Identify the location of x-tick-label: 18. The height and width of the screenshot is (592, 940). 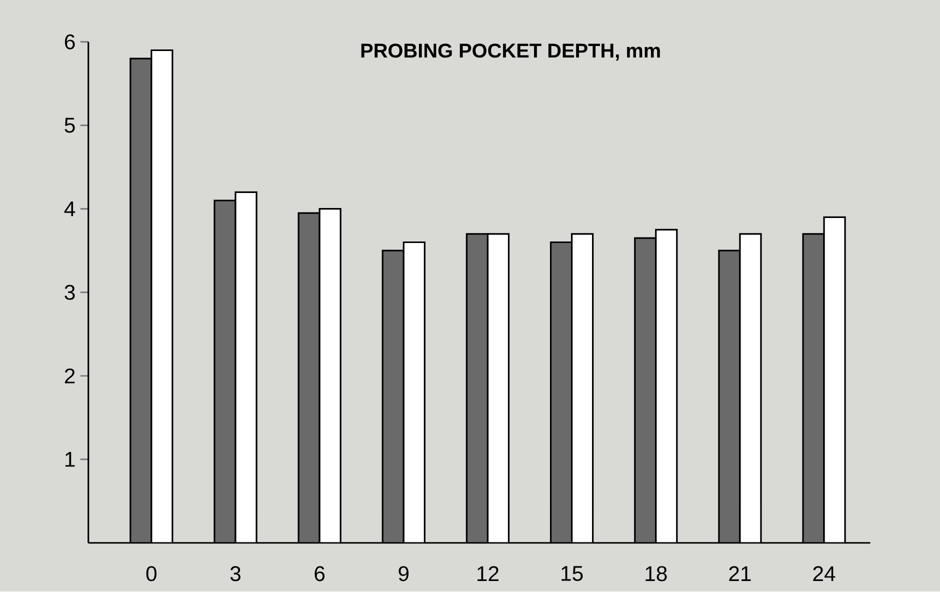
(656, 574).